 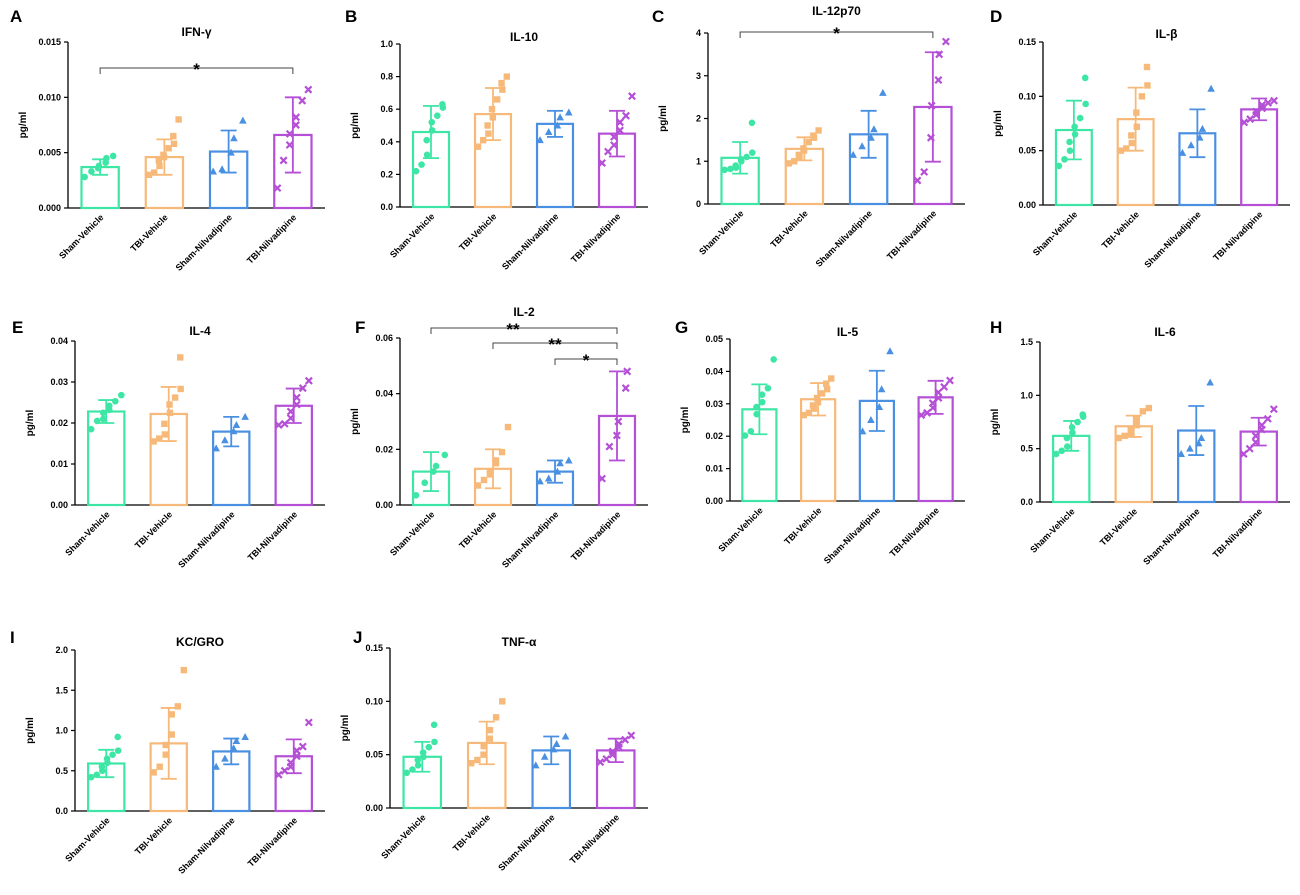 What do you see at coordinates (384, 338) in the screenshot?
I see `y-tick-label: 0.06` at bounding box center [384, 338].